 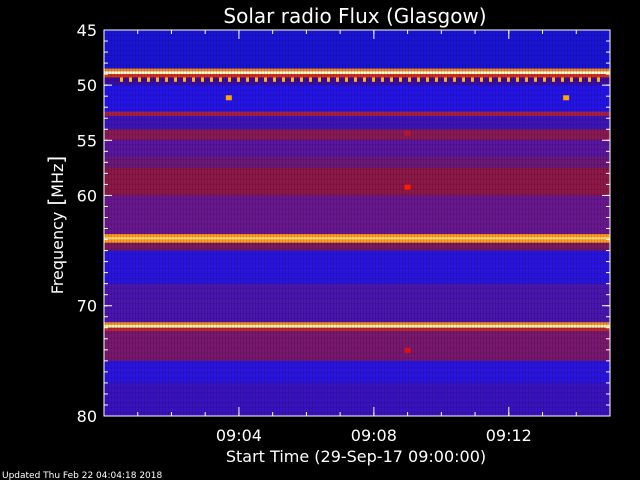 What do you see at coordinates (356, 456) in the screenshot?
I see `x-axis-label: Start Time (29-Sep-17 09:00:00)` at bounding box center [356, 456].